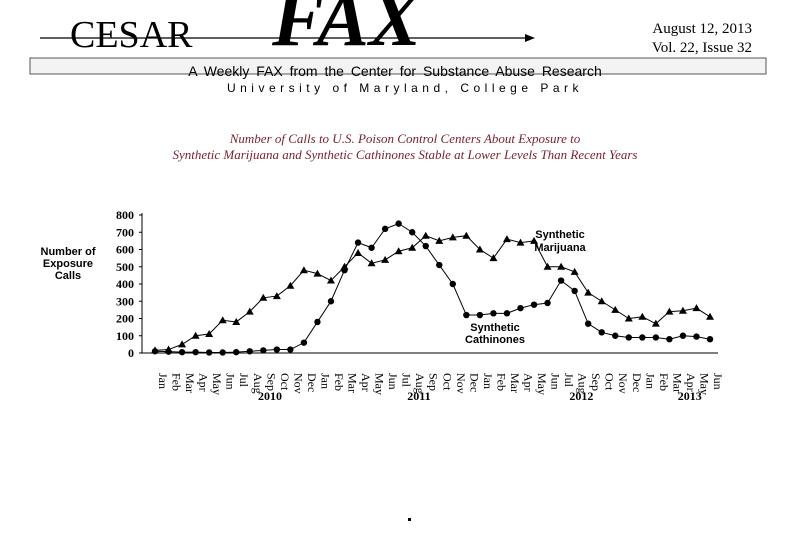 The width and height of the screenshot is (810, 540). I want to click on series-annotation: Marijuana, so click(560, 248).